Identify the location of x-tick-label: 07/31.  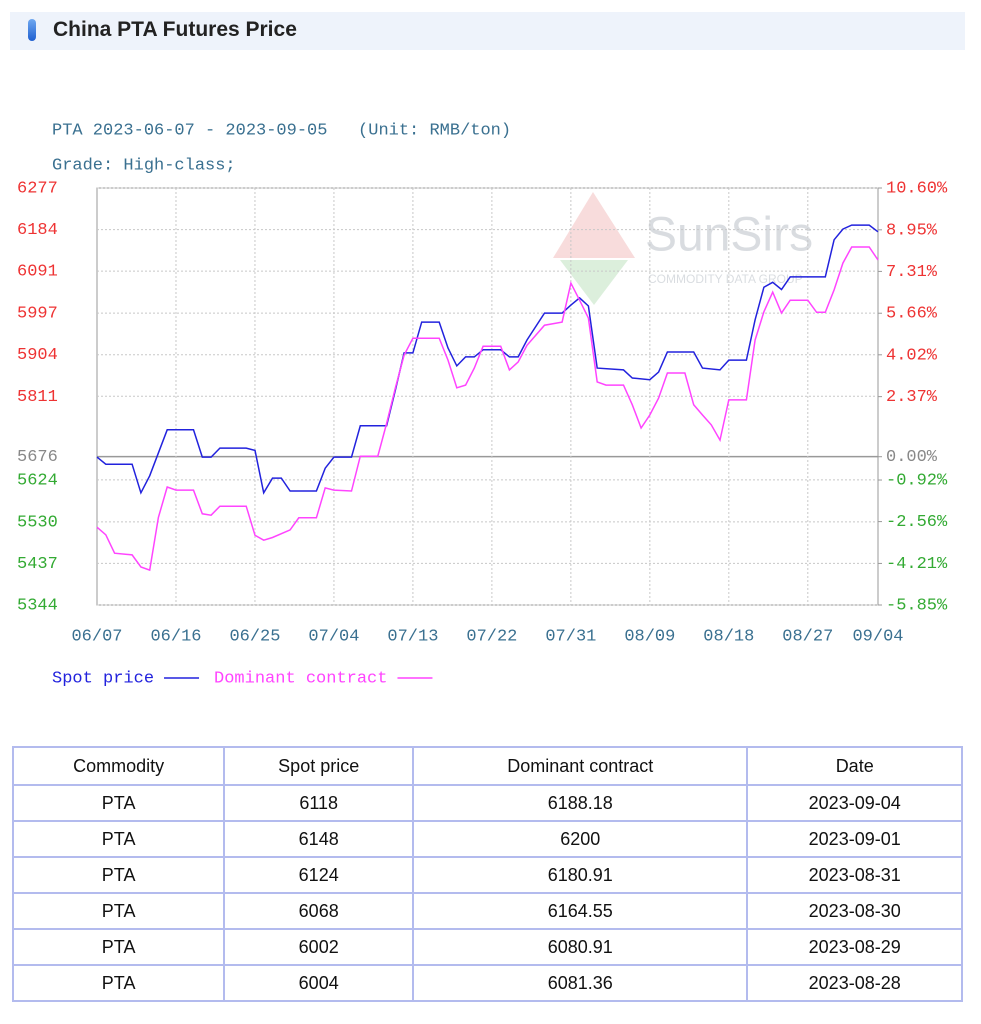
(570, 636).